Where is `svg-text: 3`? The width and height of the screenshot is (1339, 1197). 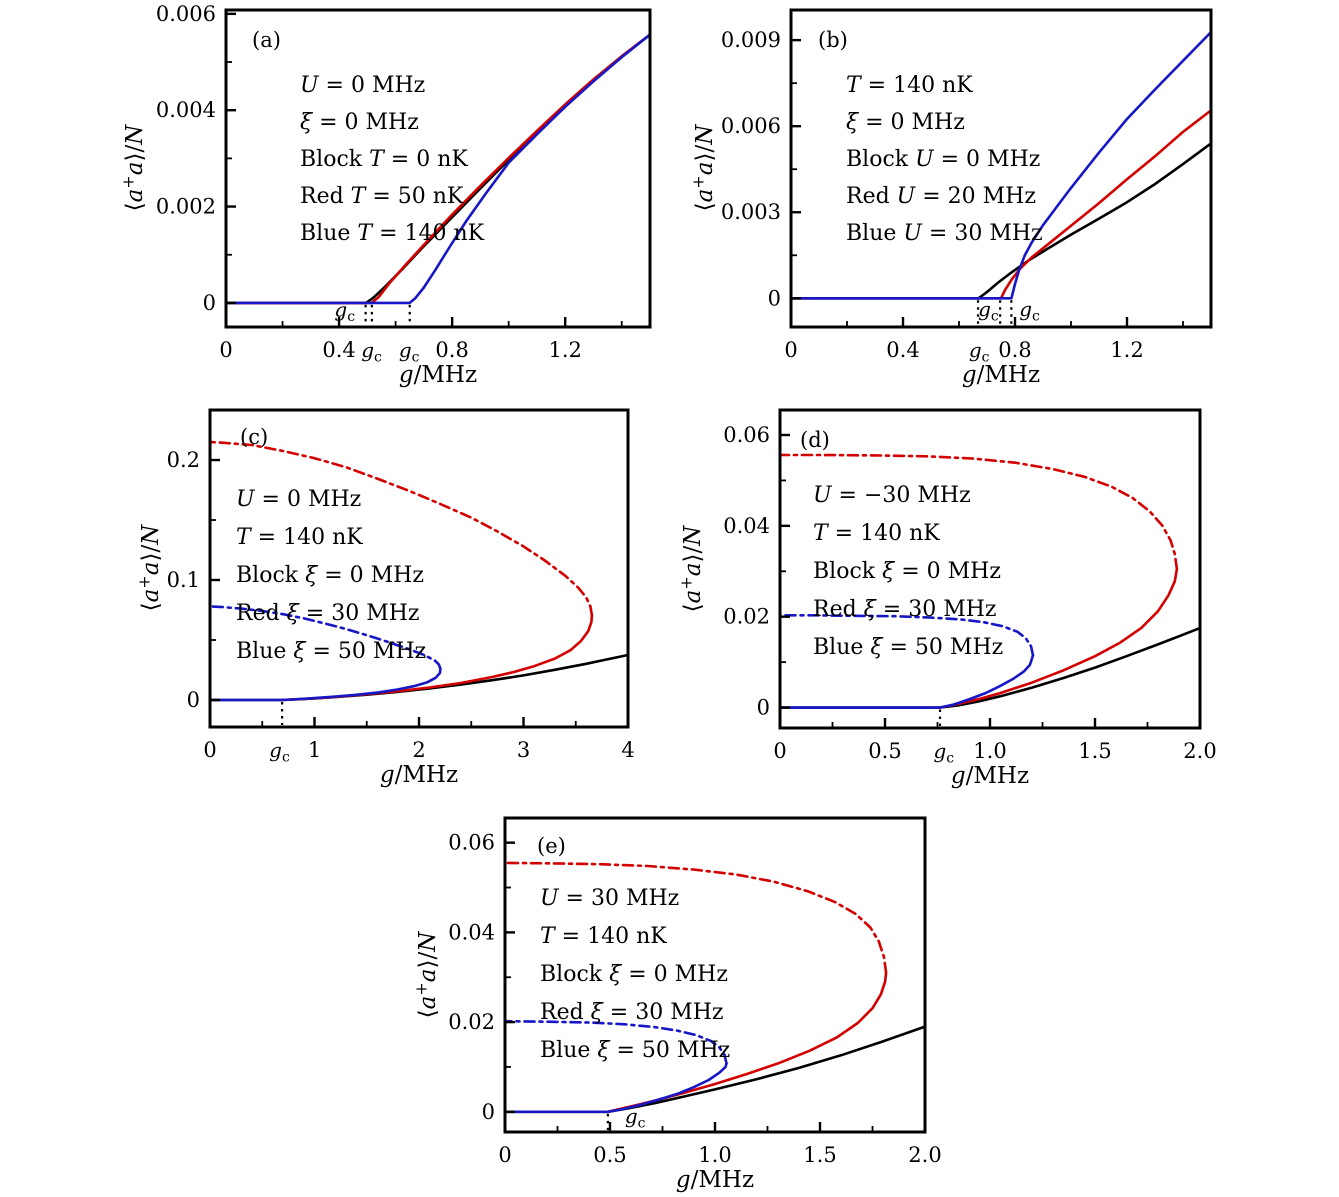 svg-text: 3 is located at coordinates (523, 750).